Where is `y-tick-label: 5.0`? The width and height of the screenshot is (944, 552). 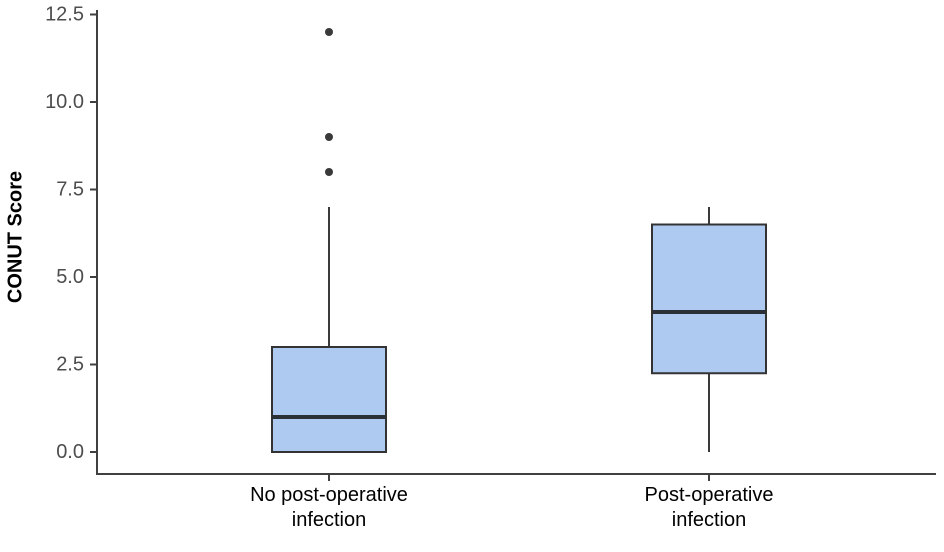
y-tick-label: 5.0 is located at coordinates (70, 277).